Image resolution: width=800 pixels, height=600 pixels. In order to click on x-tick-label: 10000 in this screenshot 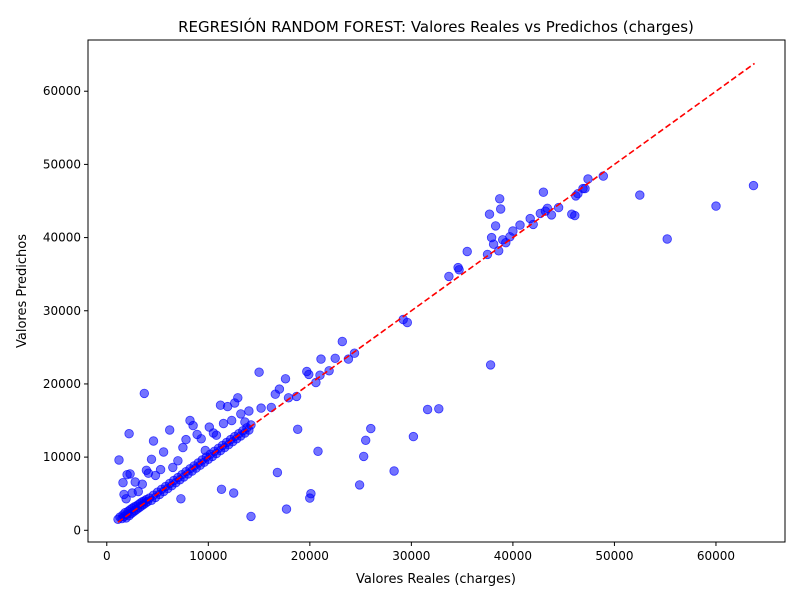, I will do `click(208, 556)`.